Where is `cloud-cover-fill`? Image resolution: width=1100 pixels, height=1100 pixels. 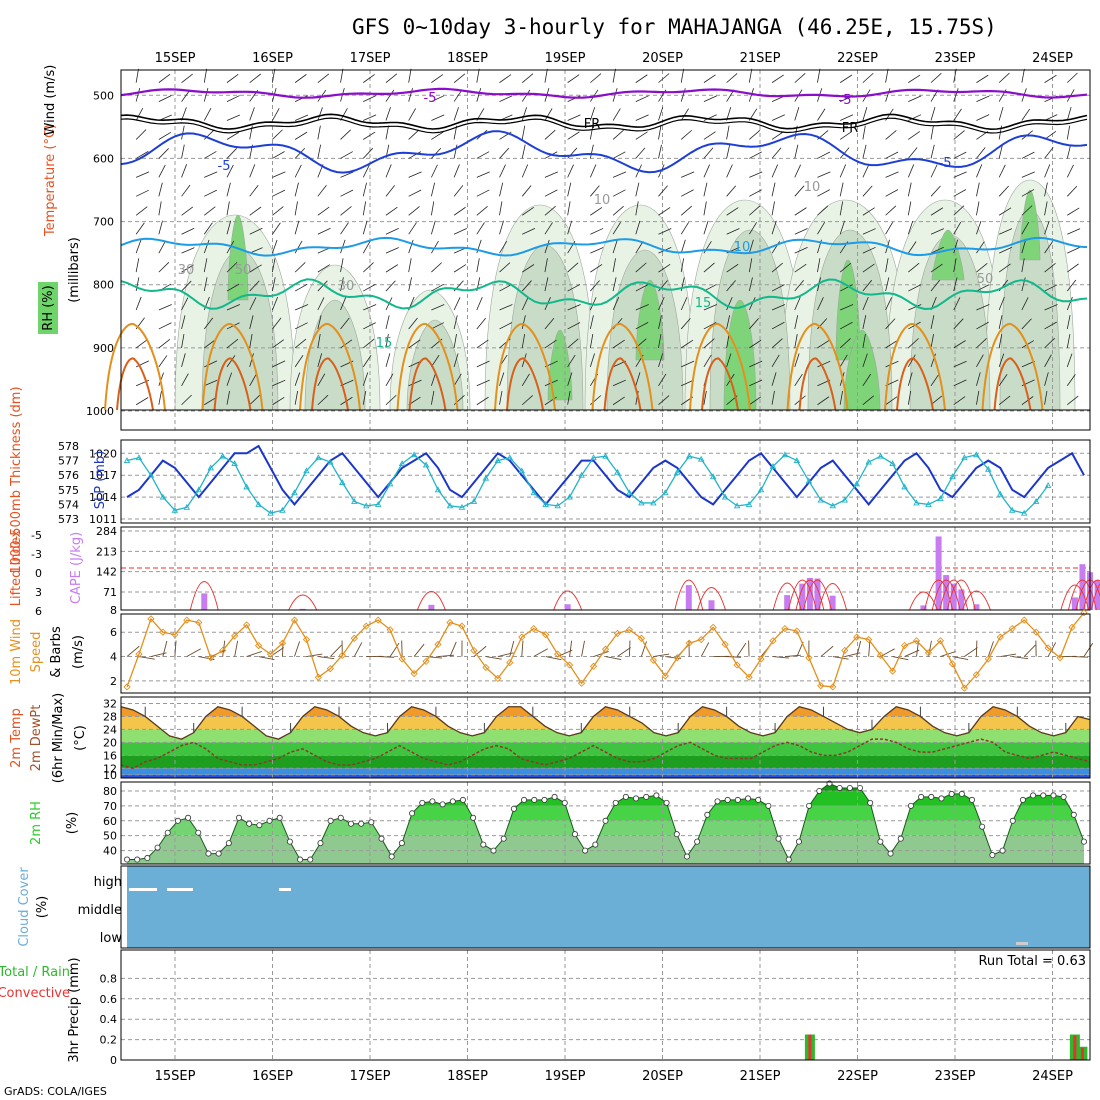
cloud-cover-fill is located at coordinates (608, 907).